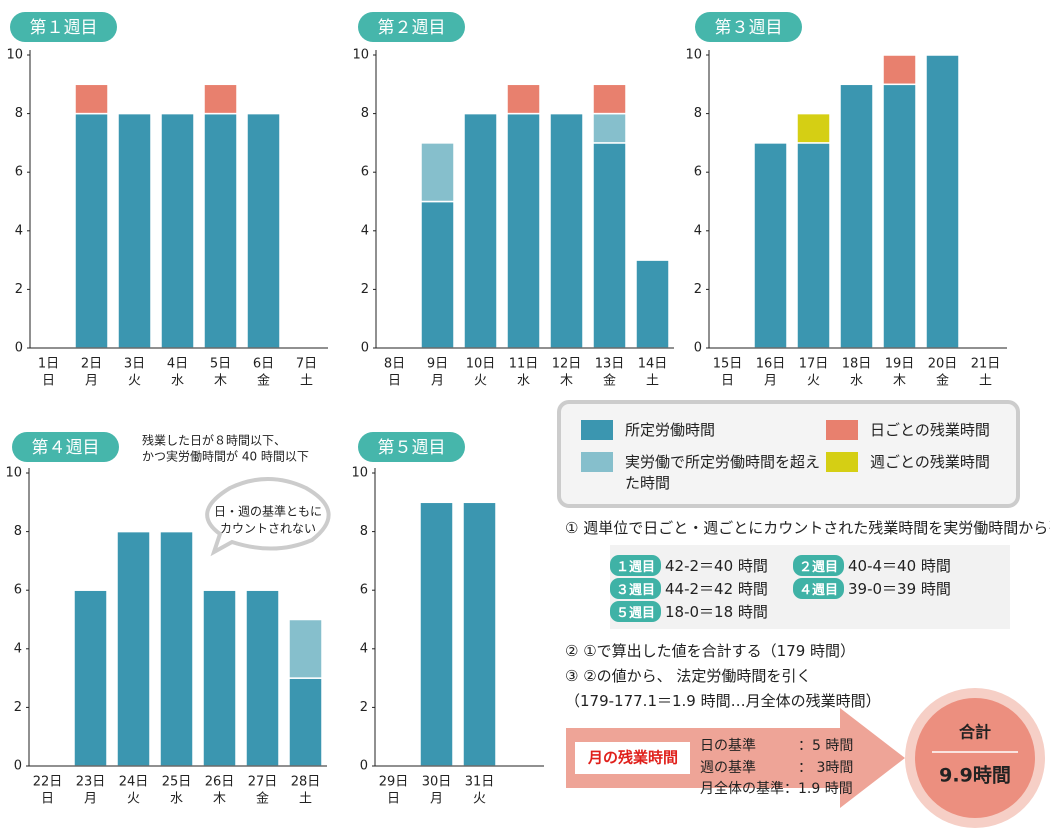 This screenshot has height=829, width=1050. I want to click on week-pill: ４週目, so click(819, 588).